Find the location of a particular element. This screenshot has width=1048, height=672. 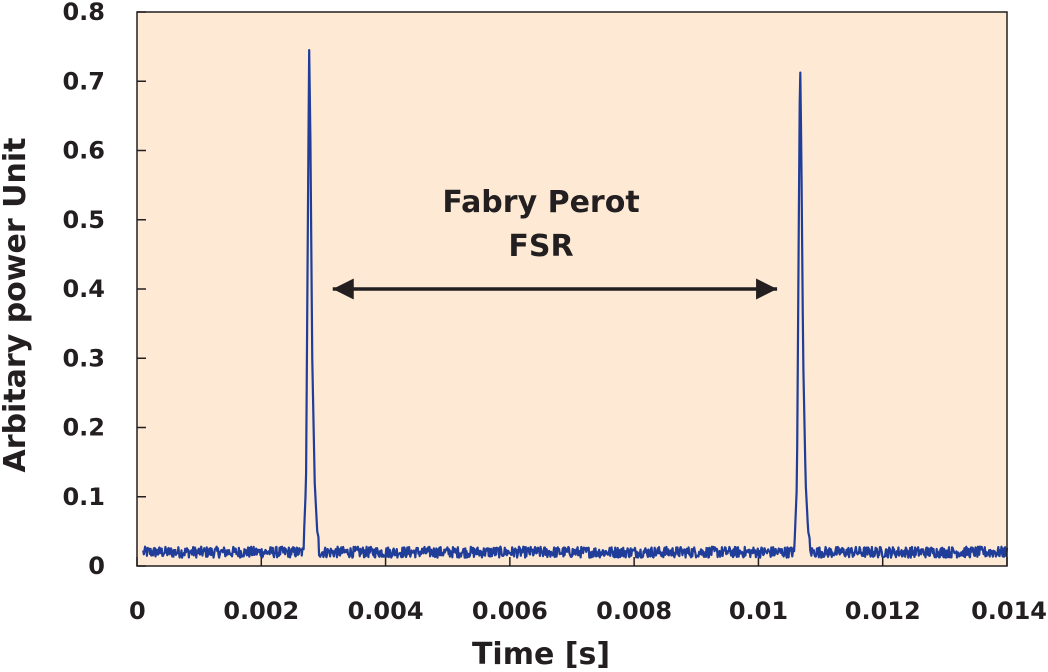

y-tick-label: 0.2 is located at coordinates (83, 428).